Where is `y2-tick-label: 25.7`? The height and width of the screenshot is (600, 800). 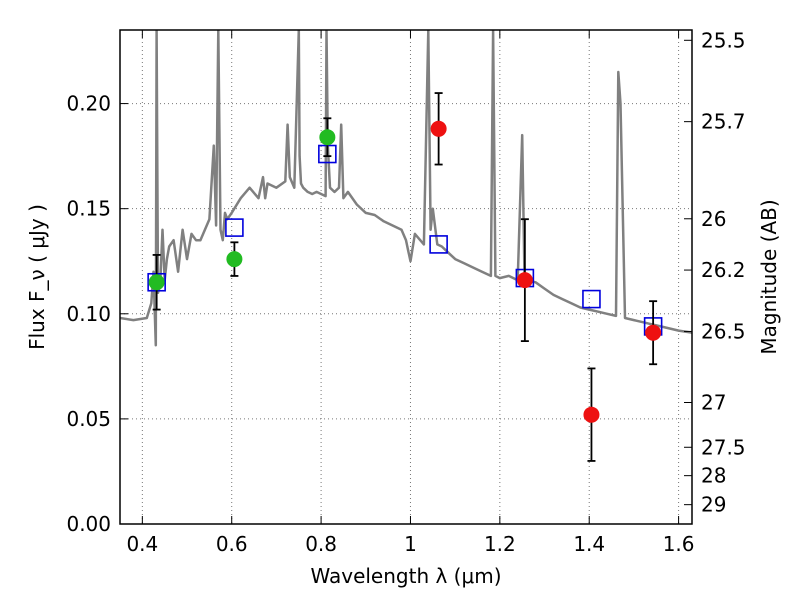
y2-tick-label: 25.7 is located at coordinates (723, 122).